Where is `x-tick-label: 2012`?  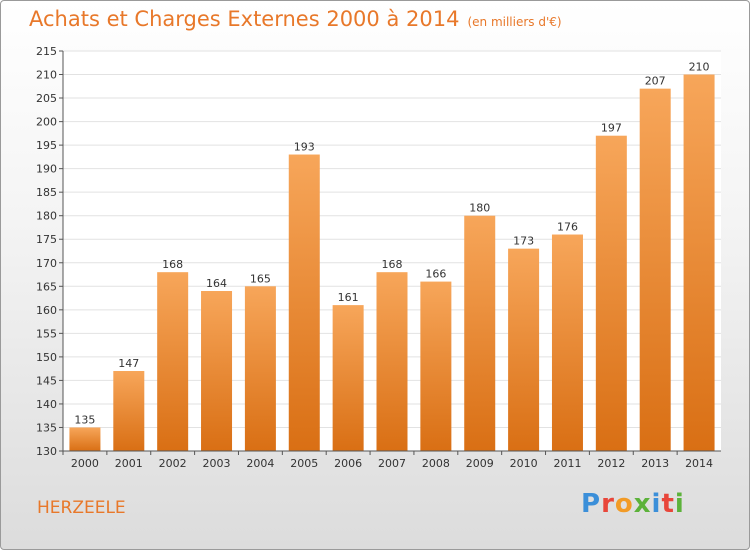 x-tick-label: 2012 is located at coordinates (611, 463).